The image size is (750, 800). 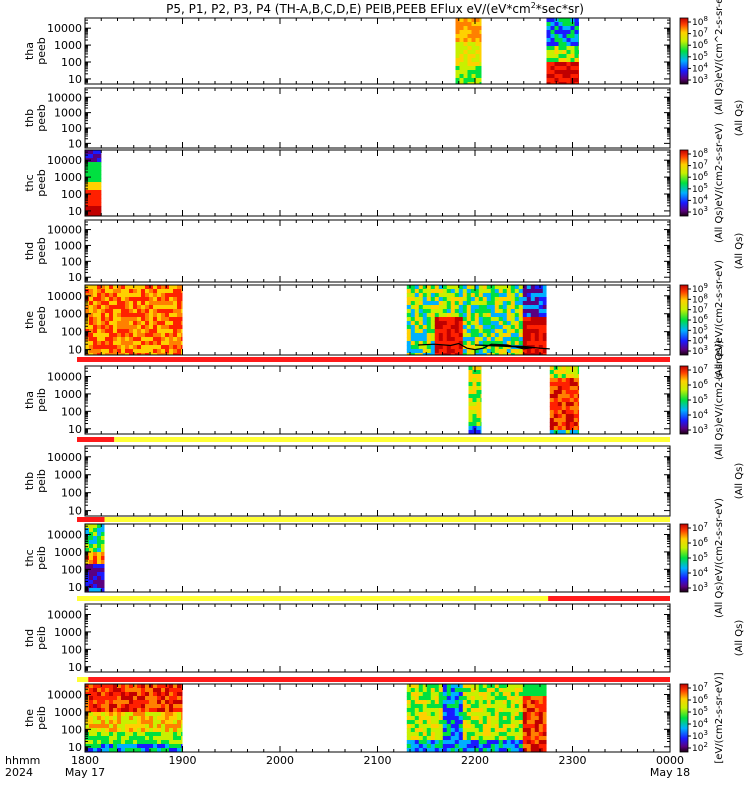 I want to click on colorbar-tick-label: 10⁸, so click(x=700, y=298).